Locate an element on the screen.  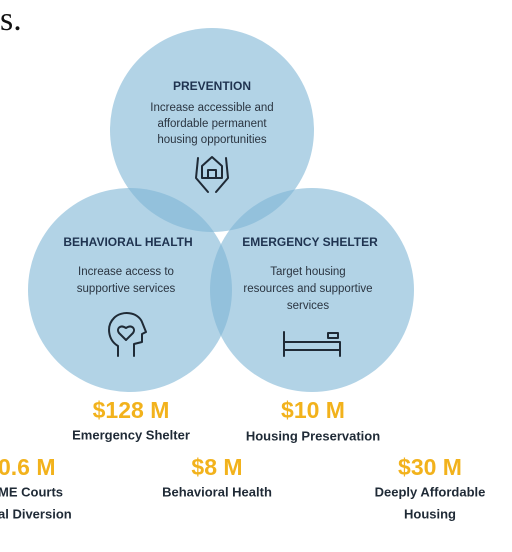
amount-label: Housing is located at coordinates (430, 513).